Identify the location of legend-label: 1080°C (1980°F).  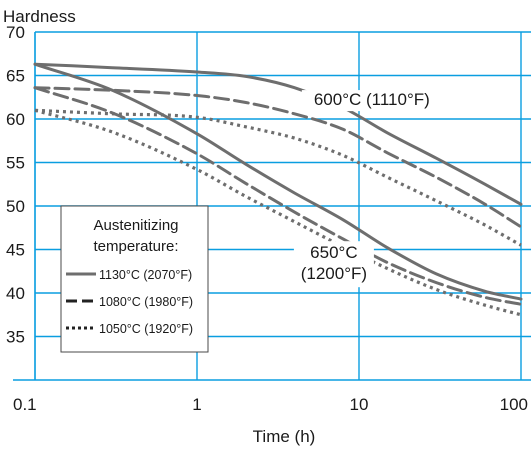
(146, 302).